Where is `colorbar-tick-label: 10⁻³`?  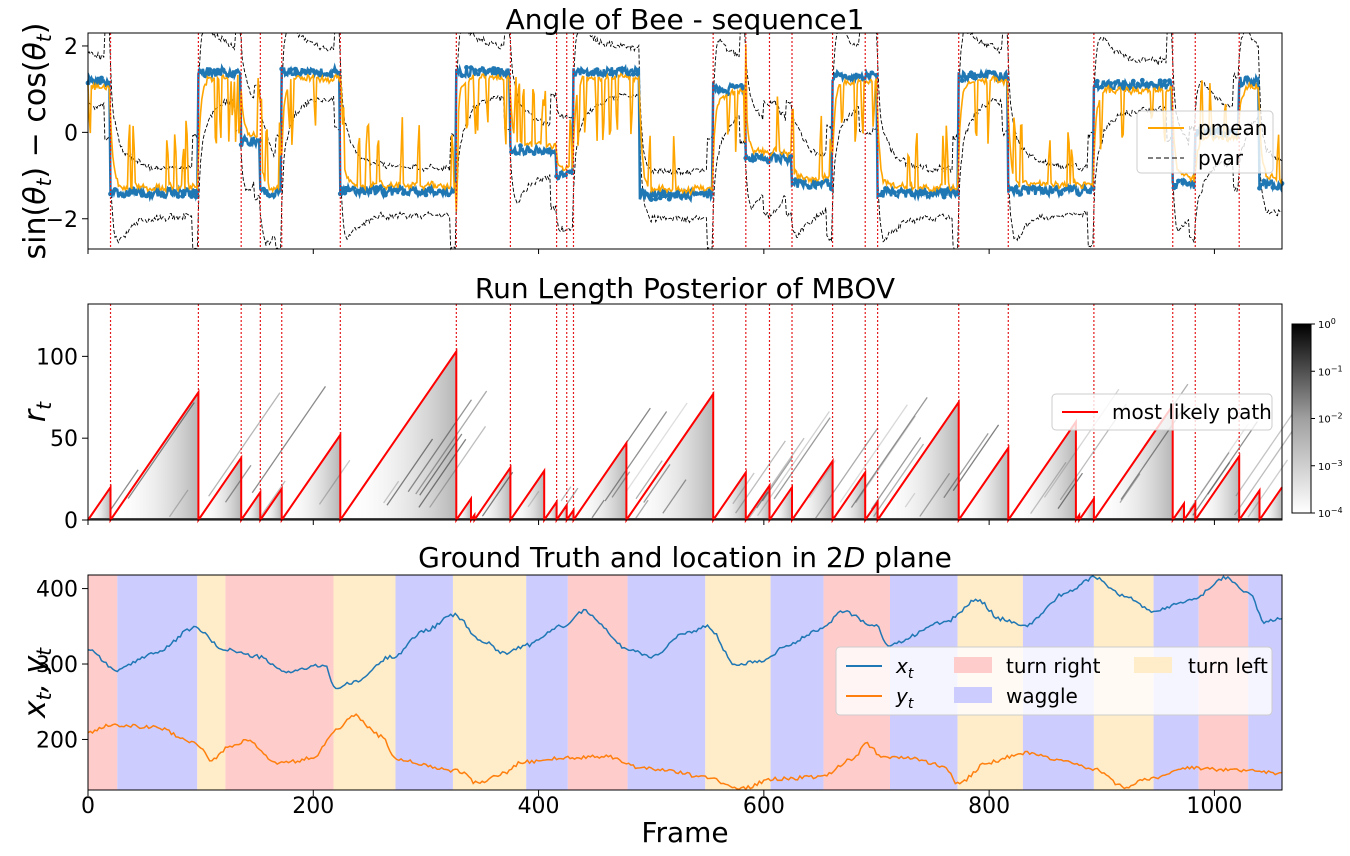
colorbar-tick-label: 10⁻³ is located at coordinates (1330, 466).